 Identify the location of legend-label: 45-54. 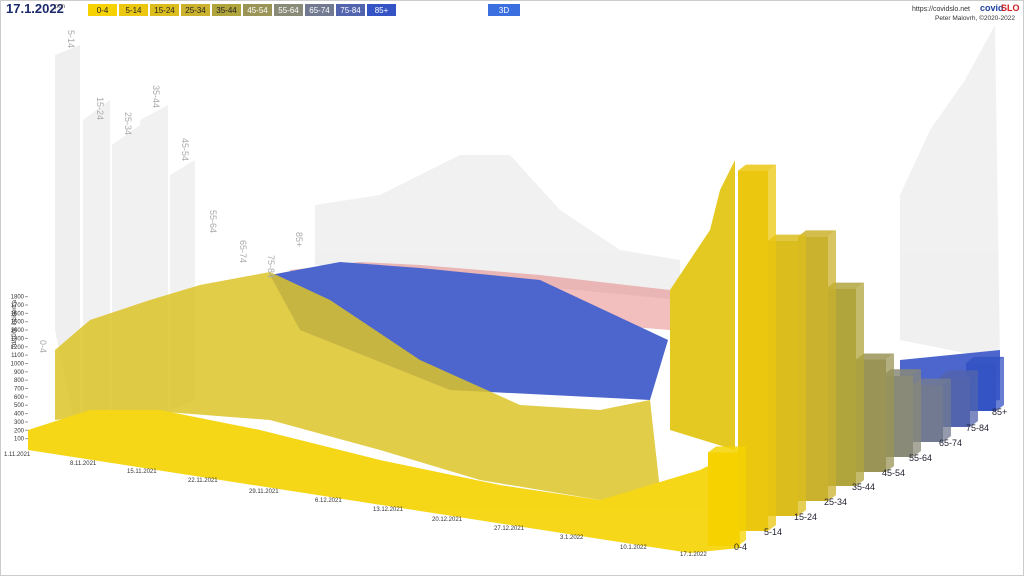
(257, 10).